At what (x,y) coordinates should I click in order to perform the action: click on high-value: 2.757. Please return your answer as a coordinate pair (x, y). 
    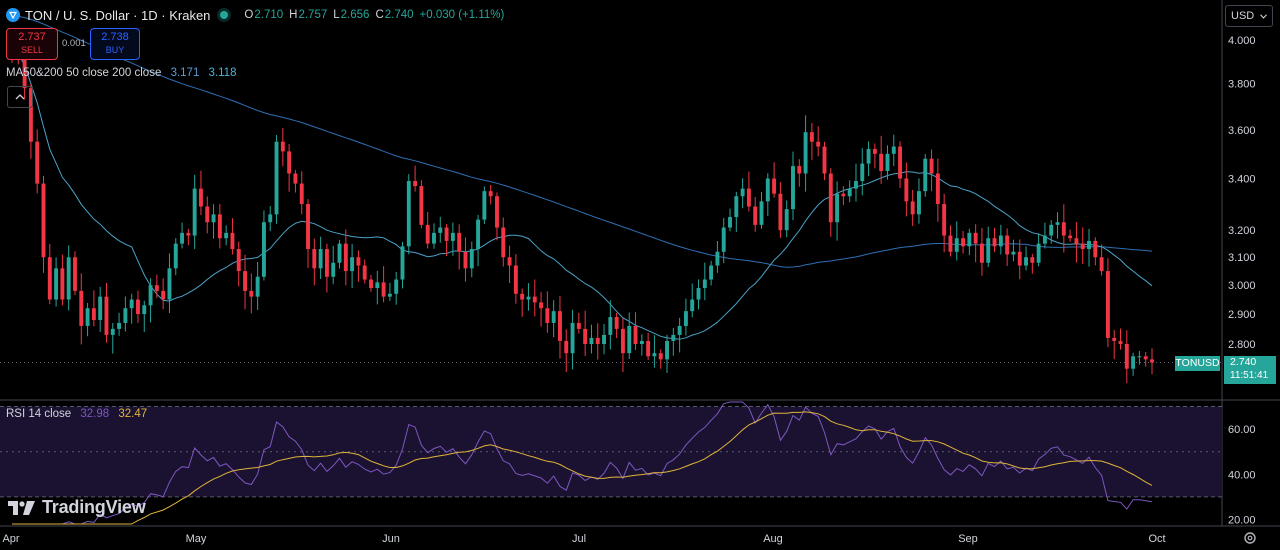
    Looking at the image, I should click on (313, 15).